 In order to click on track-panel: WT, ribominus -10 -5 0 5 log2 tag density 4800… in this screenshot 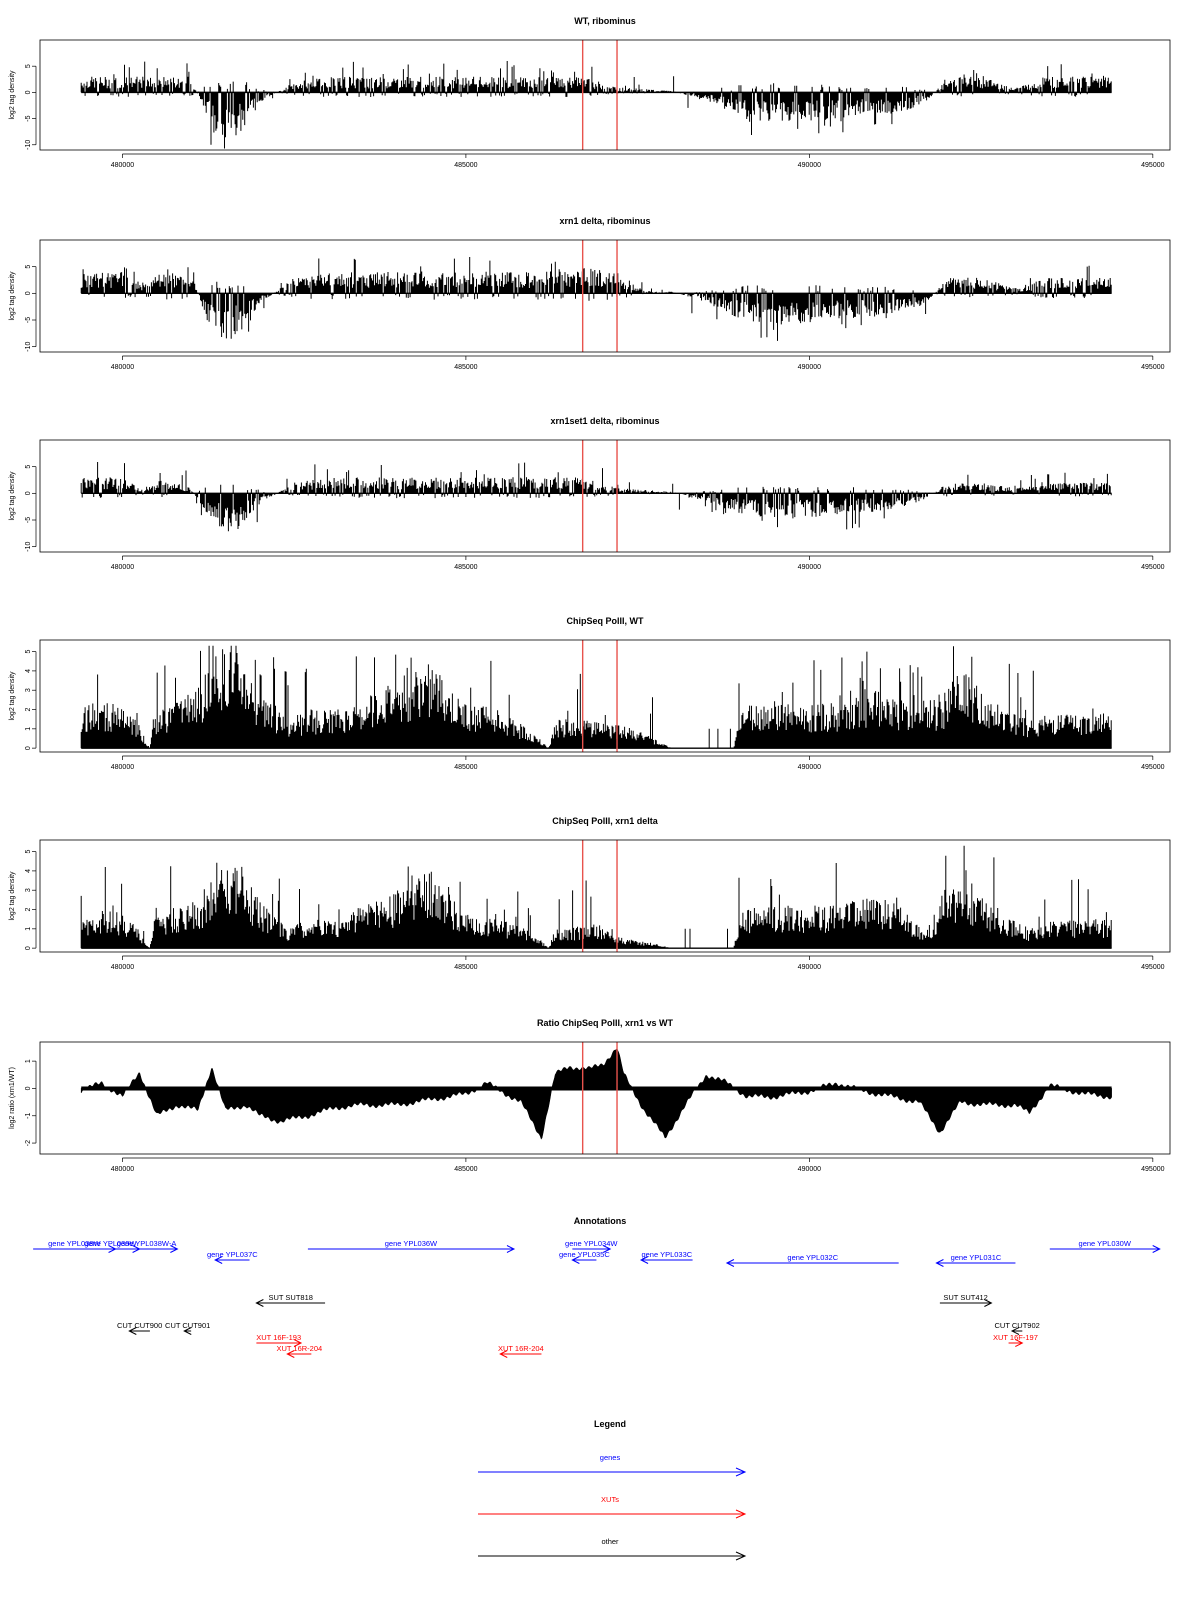, I will do `click(590, 92)`.